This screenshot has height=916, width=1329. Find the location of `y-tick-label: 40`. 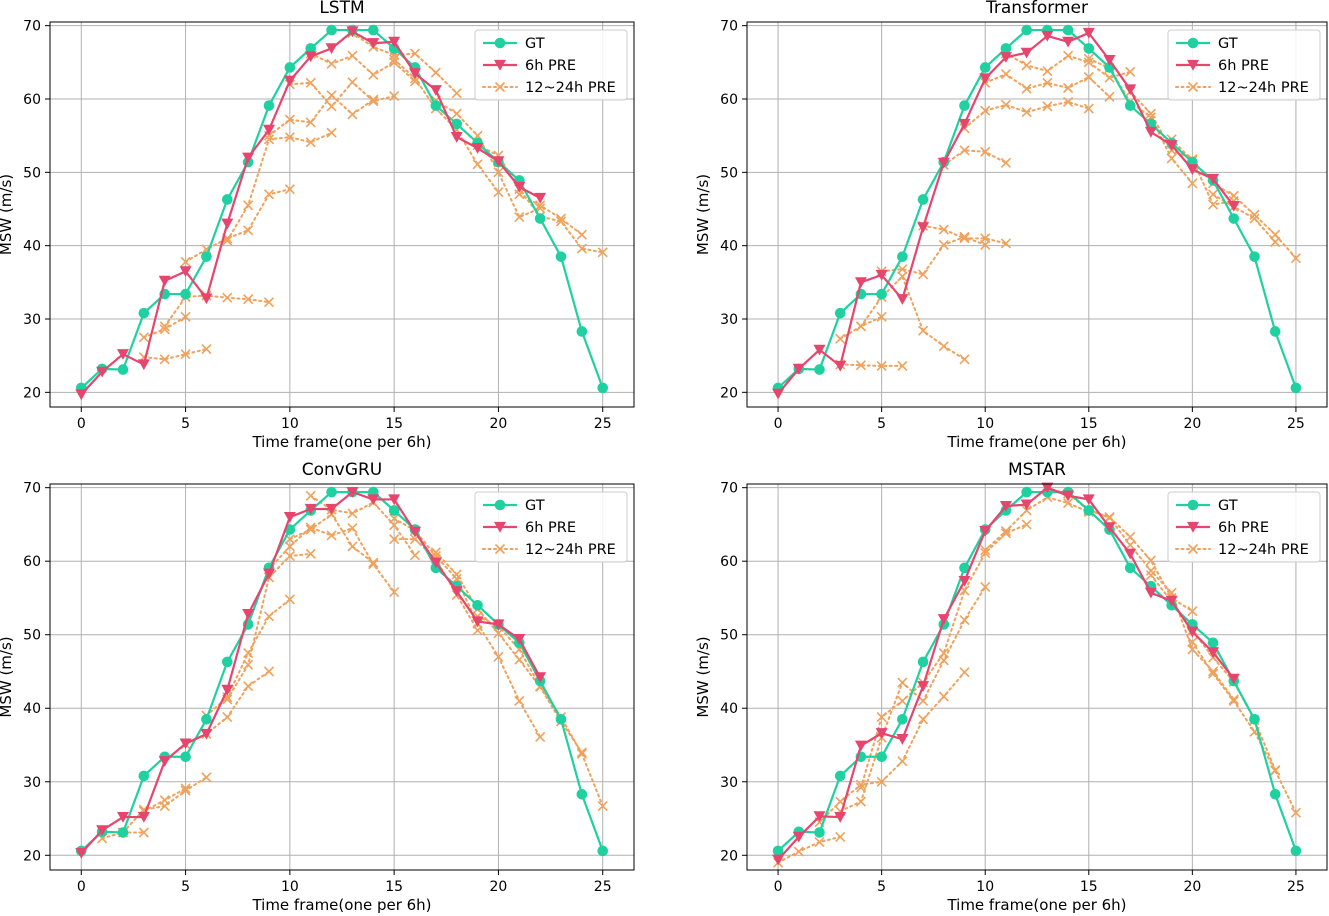

y-tick-label: 40 is located at coordinates (729, 709).